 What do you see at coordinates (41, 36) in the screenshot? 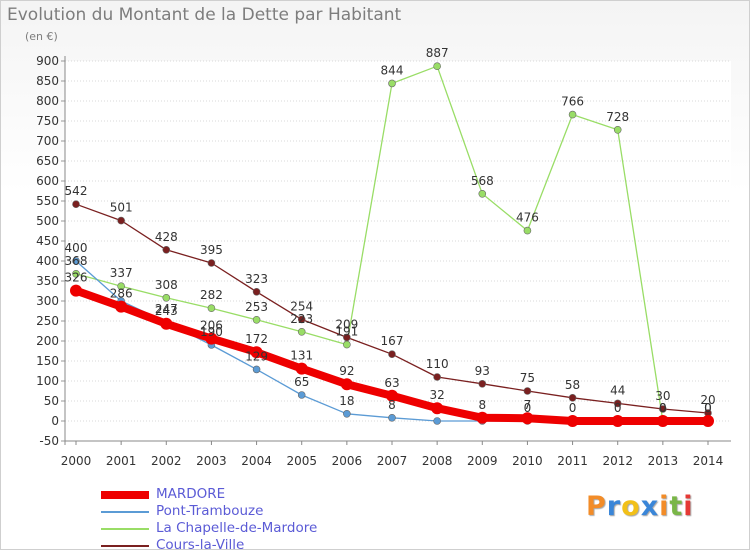
I see `y-axis-unit: (en €)` at bounding box center [41, 36].